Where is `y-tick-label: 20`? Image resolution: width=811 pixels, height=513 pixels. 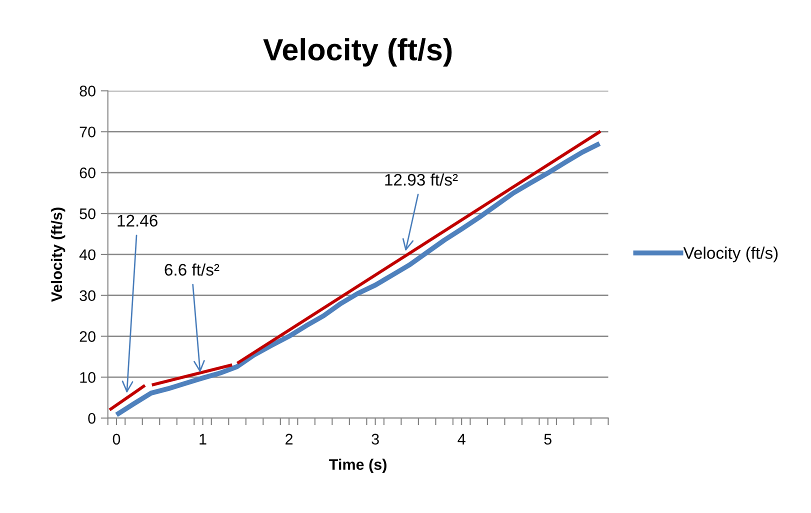
y-tick-label: 20 is located at coordinates (88, 336).